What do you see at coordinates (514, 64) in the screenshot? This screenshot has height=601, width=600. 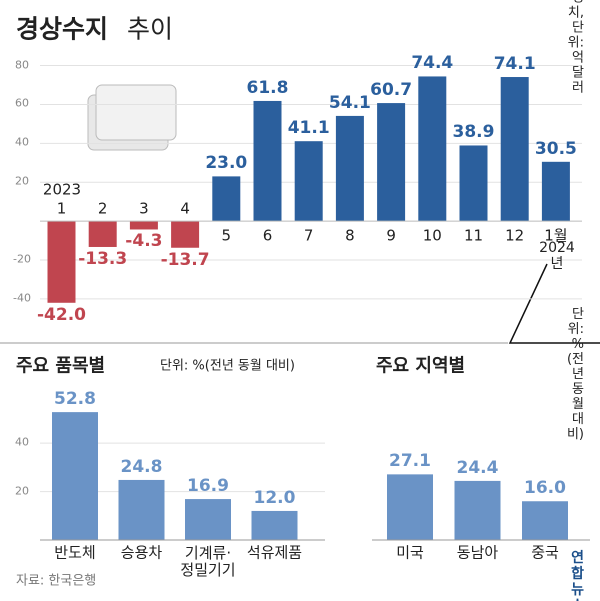 I see `value-label: 74.1` at bounding box center [514, 64].